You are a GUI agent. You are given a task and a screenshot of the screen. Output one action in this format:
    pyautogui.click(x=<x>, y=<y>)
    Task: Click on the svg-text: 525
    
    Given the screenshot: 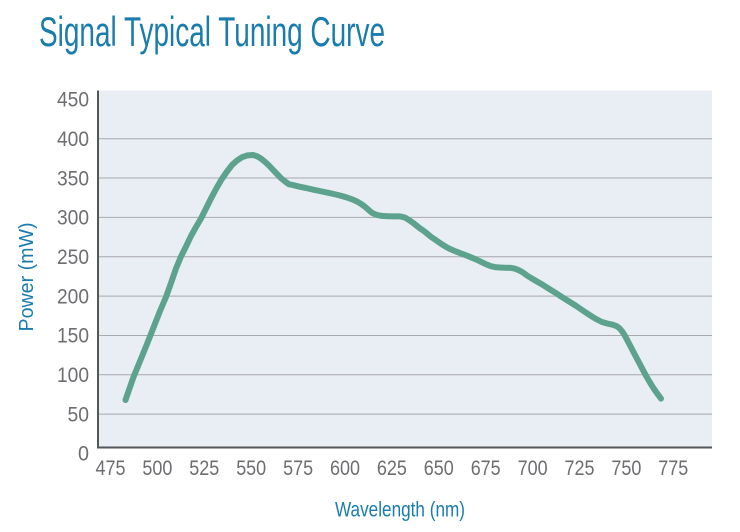 What is the action you would take?
    pyautogui.click(x=204, y=468)
    